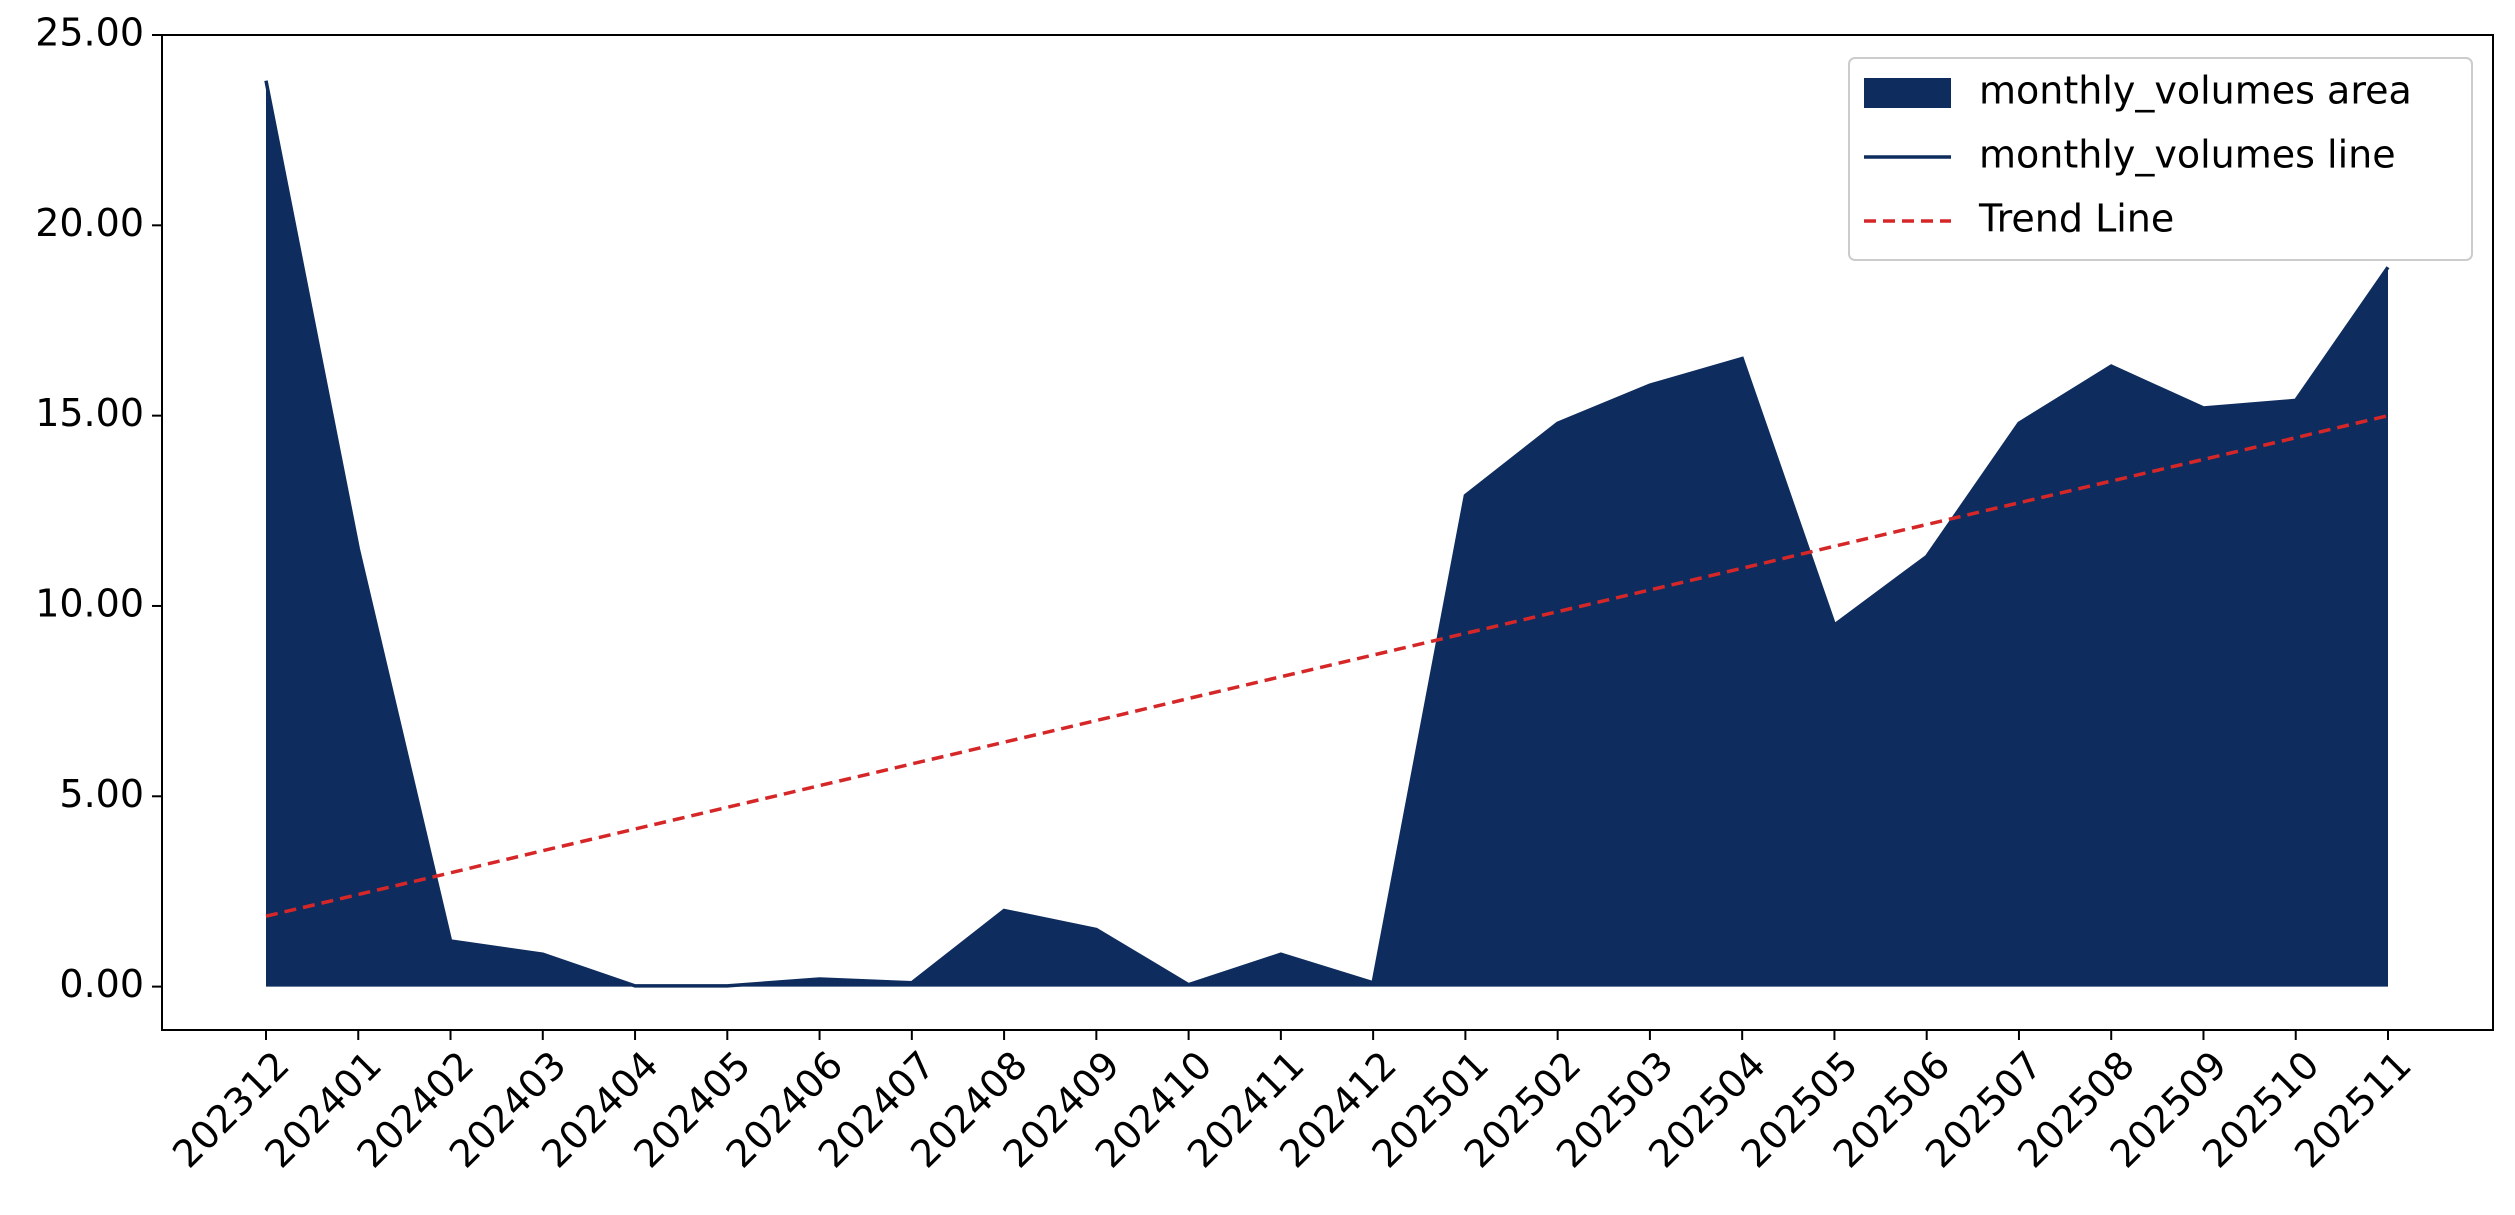 This screenshot has width=2515, height=1215. I want to click on legend-label: monthly_volumes line, so click(2187, 155).